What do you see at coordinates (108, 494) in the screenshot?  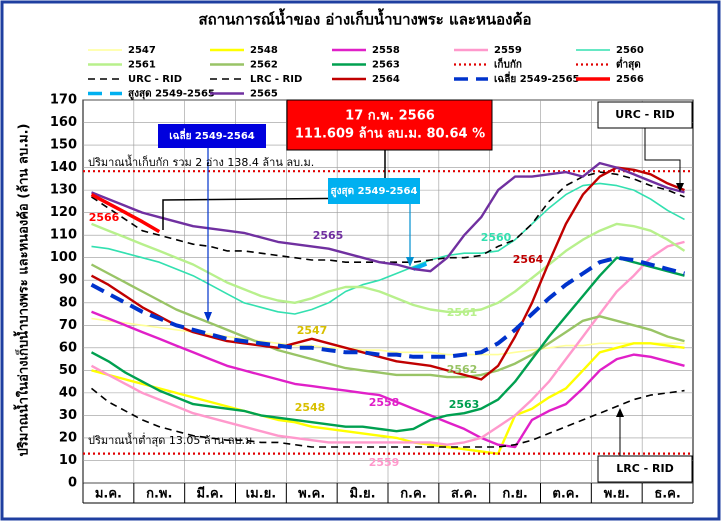 I see `x-tick-label: ม.ค.` at bounding box center [108, 494].